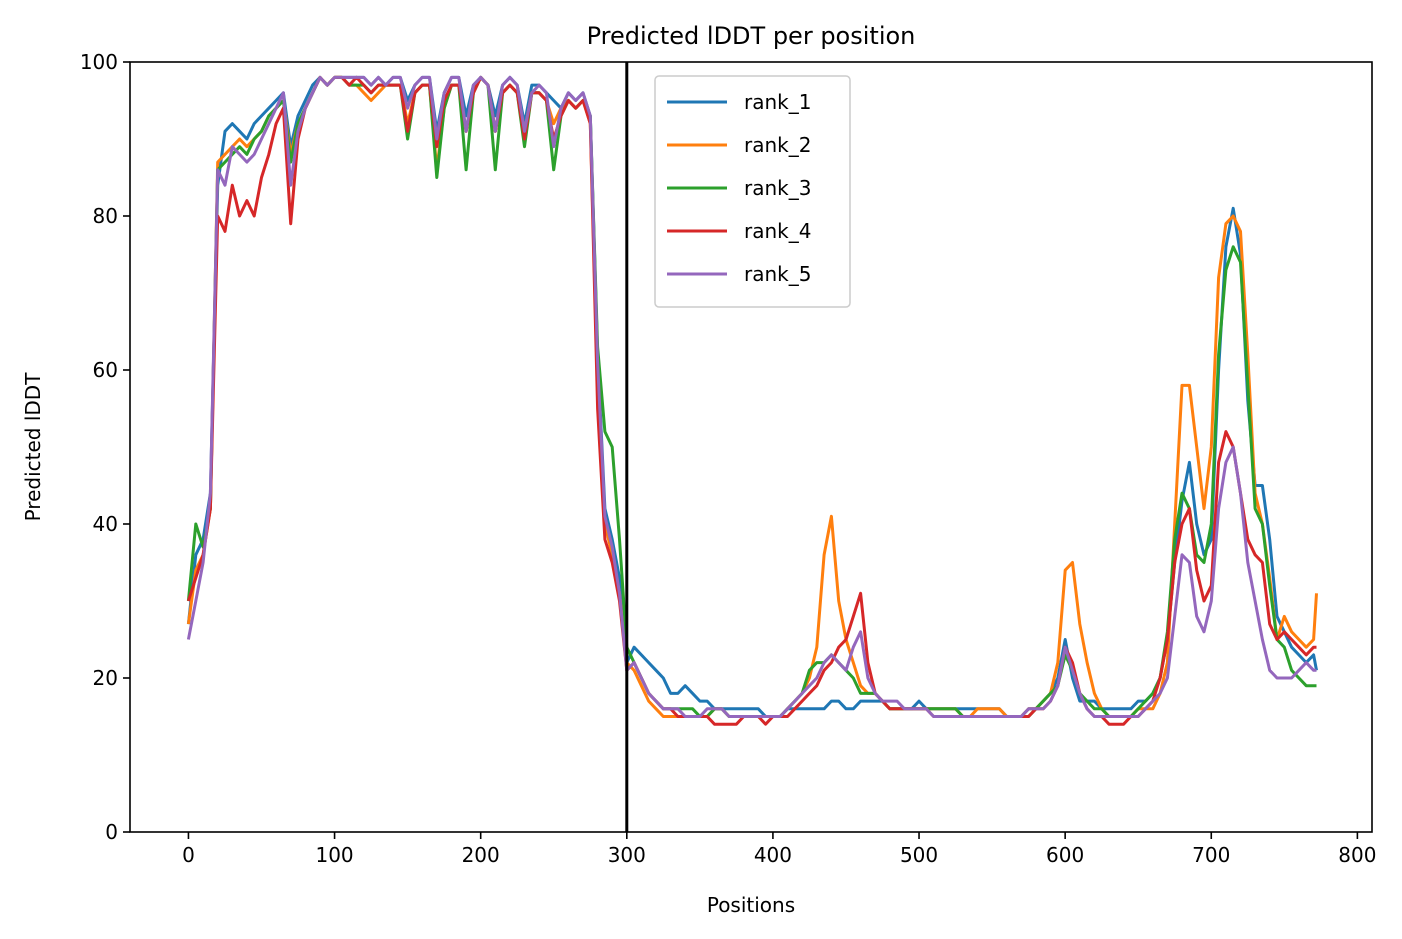 Image resolution: width=1402 pixels, height=939 pixels. I want to click on x-tick-label: 100, so click(334, 855).